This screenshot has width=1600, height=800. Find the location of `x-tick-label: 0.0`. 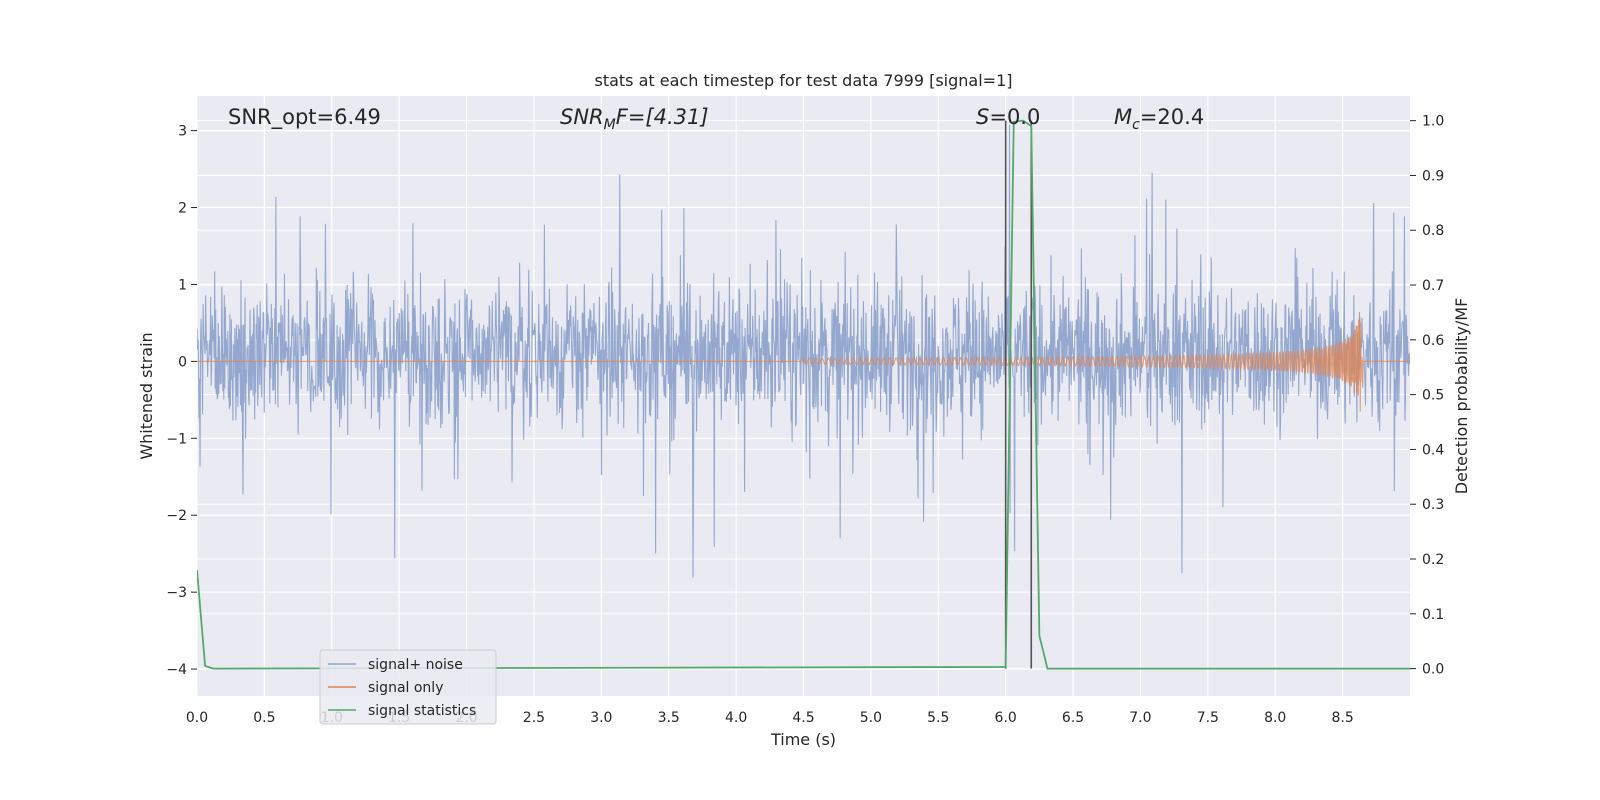

x-tick-label: 0.0 is located at coordinates (197, 718).